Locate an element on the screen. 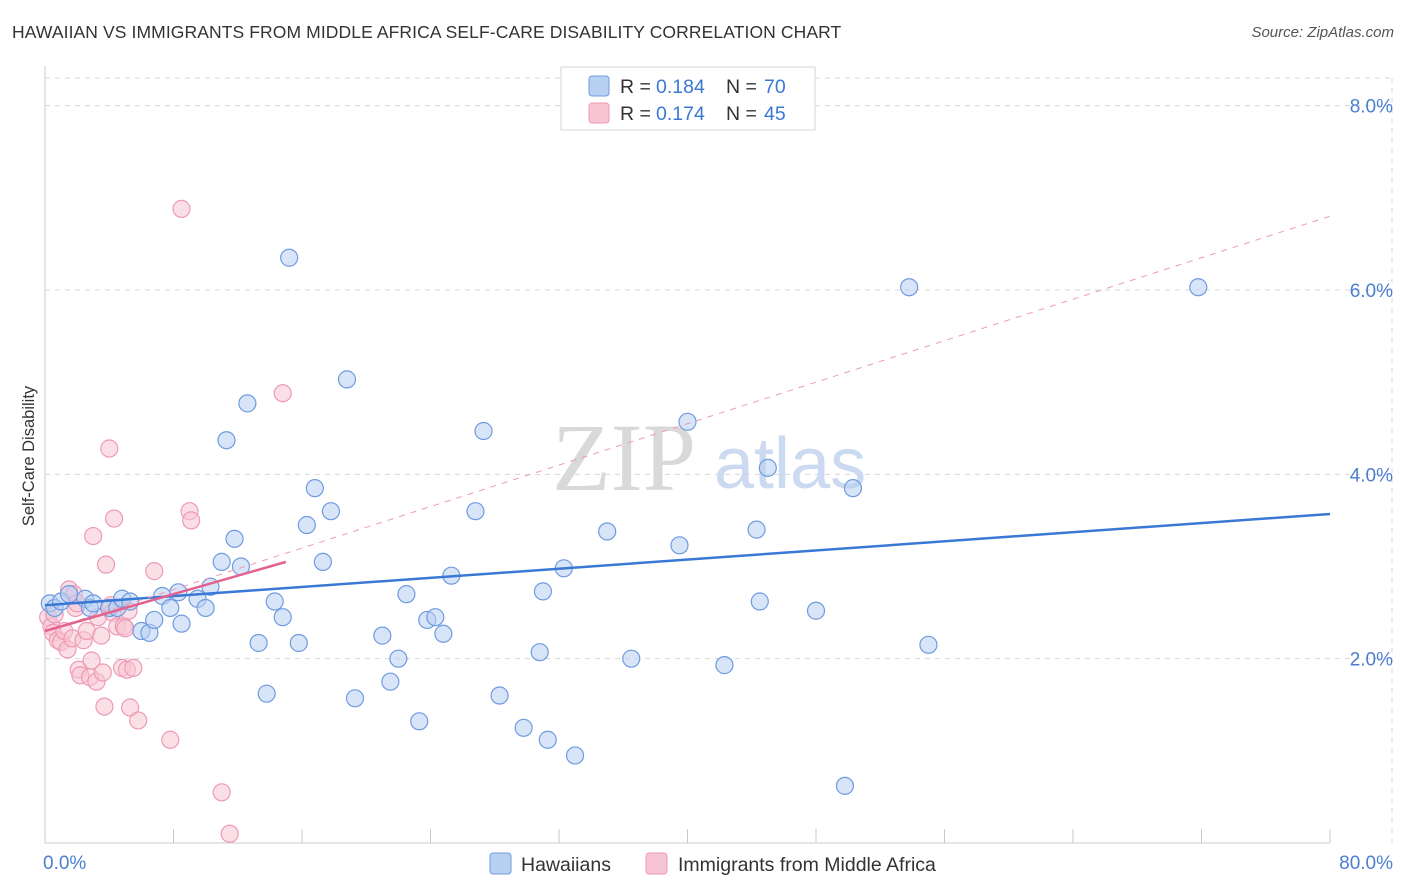  watermark: ZIP atlas is located at coordinates (709, 457).